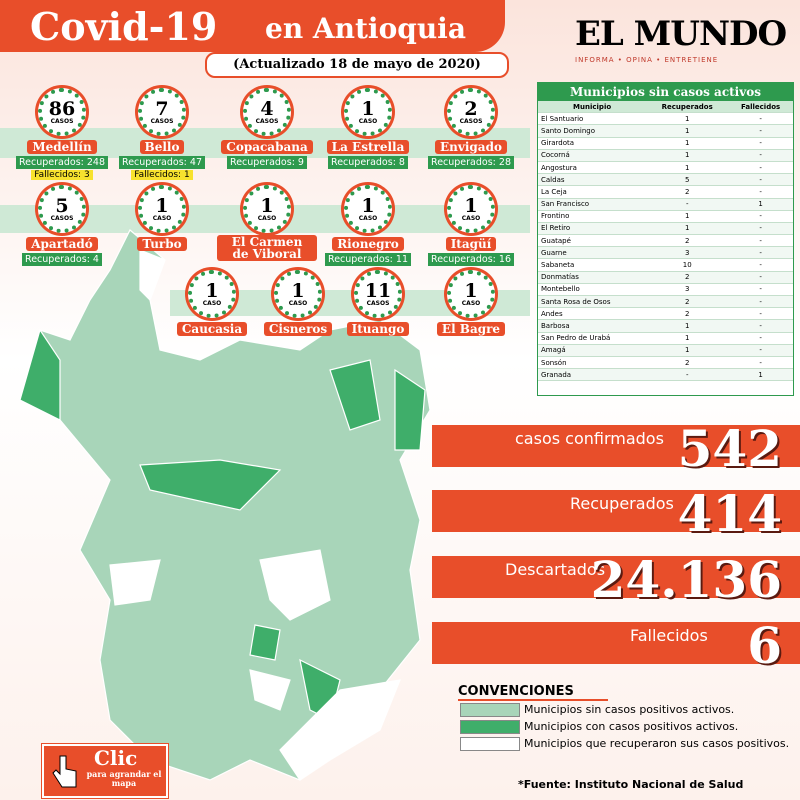 Image resolution: width=800 pixels, height=800 pixels. Describe the element at coordinates (665, 302) in the screenshot. I see `table-row: Santa Rosa de Osos 2-` at that location.